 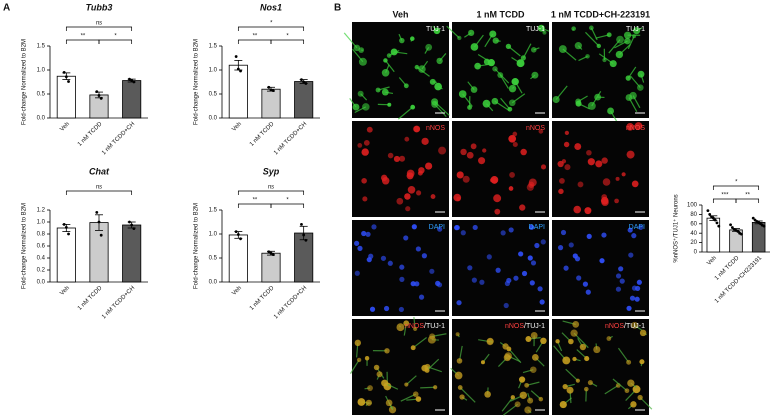 What do you see at coordinates (725, 196) in the screenshot?
I see `significance-label: ***` at bounding box center [725, 196].